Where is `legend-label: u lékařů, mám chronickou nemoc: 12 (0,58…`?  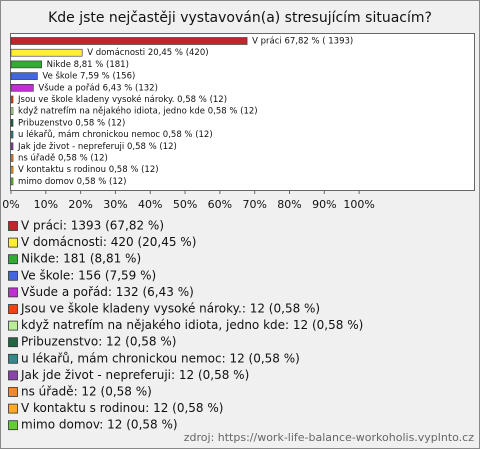 legend-label: u lékařů, mám chronickou nemoc: 12 (0,58… is located at coordinates (160, 358).